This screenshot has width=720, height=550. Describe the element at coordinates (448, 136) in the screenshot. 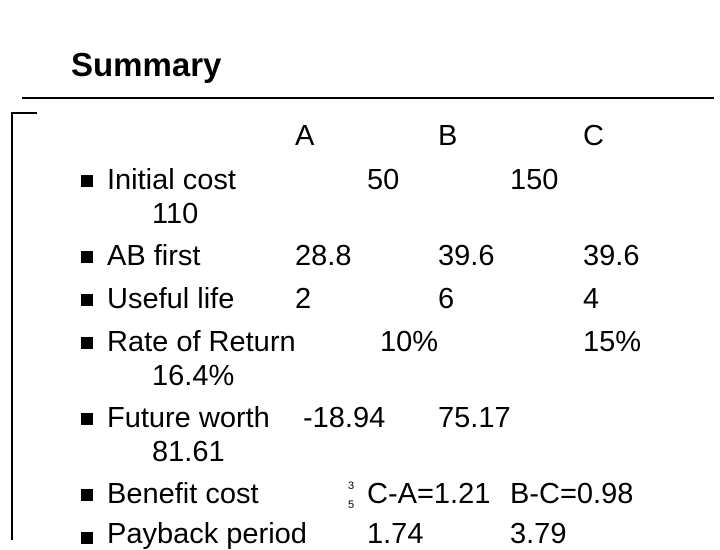

I see `header-b: B` at that location.